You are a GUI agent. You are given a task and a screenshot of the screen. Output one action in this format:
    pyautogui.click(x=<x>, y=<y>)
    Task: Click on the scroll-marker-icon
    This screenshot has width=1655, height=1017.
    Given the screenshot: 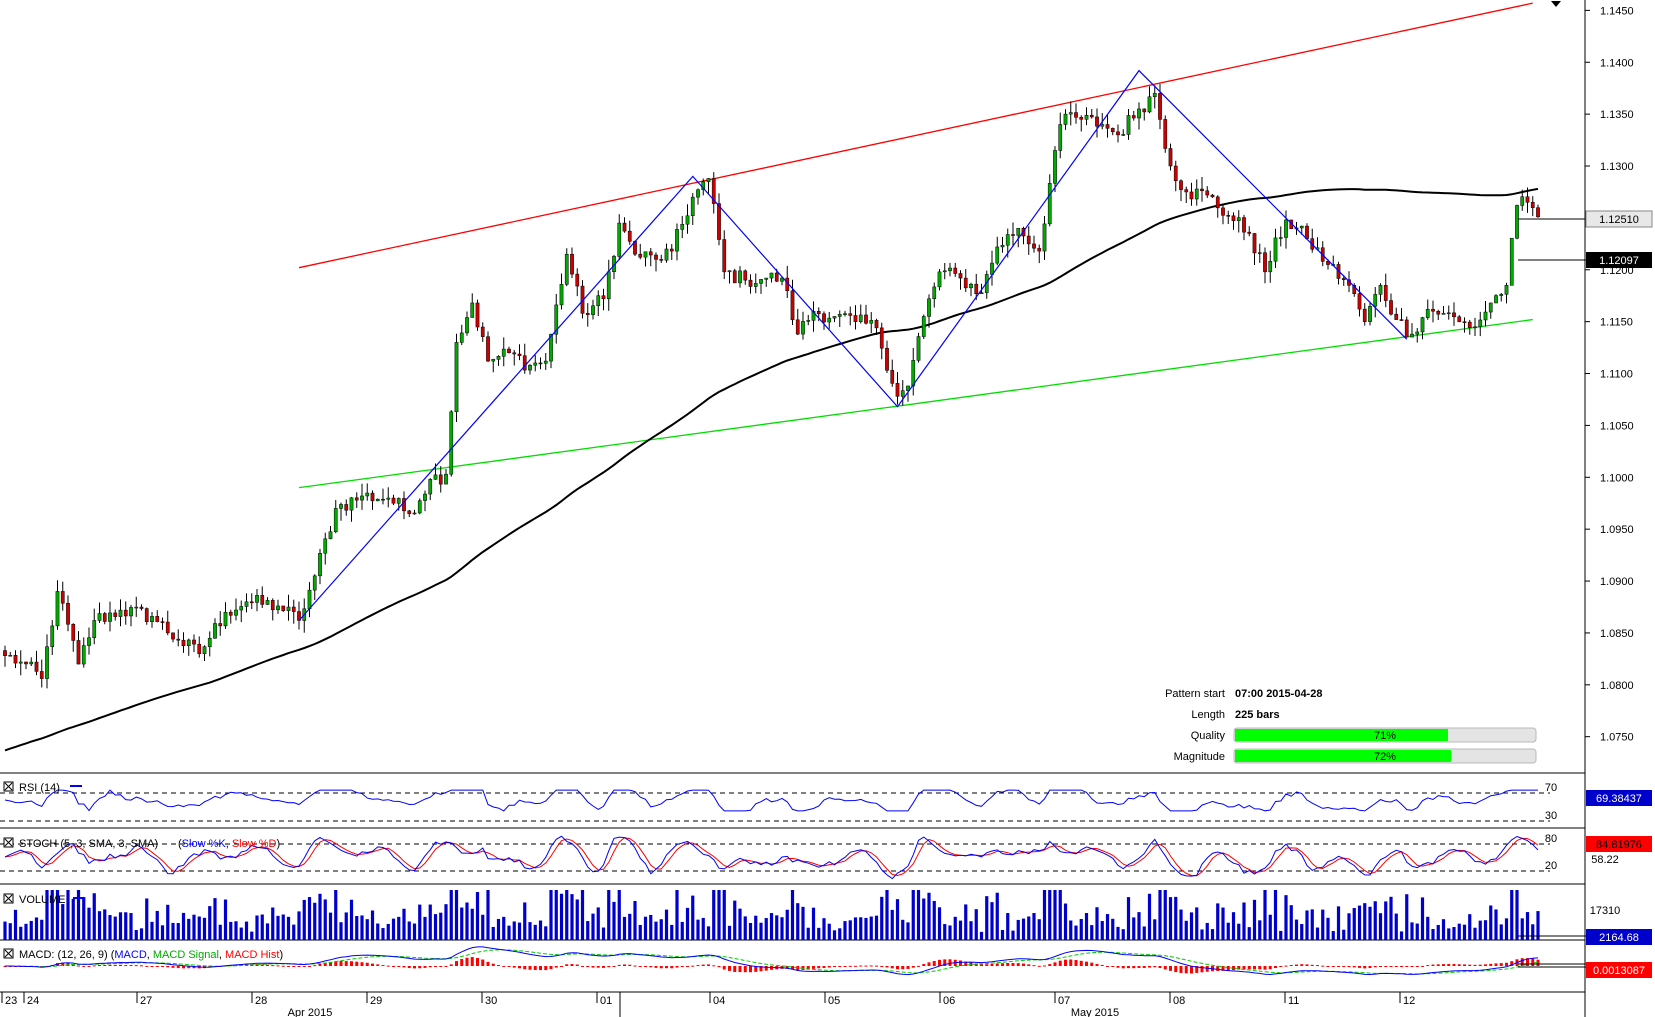 What is the action you would take?
    pyautogui.click(x=1556, y=4)
    